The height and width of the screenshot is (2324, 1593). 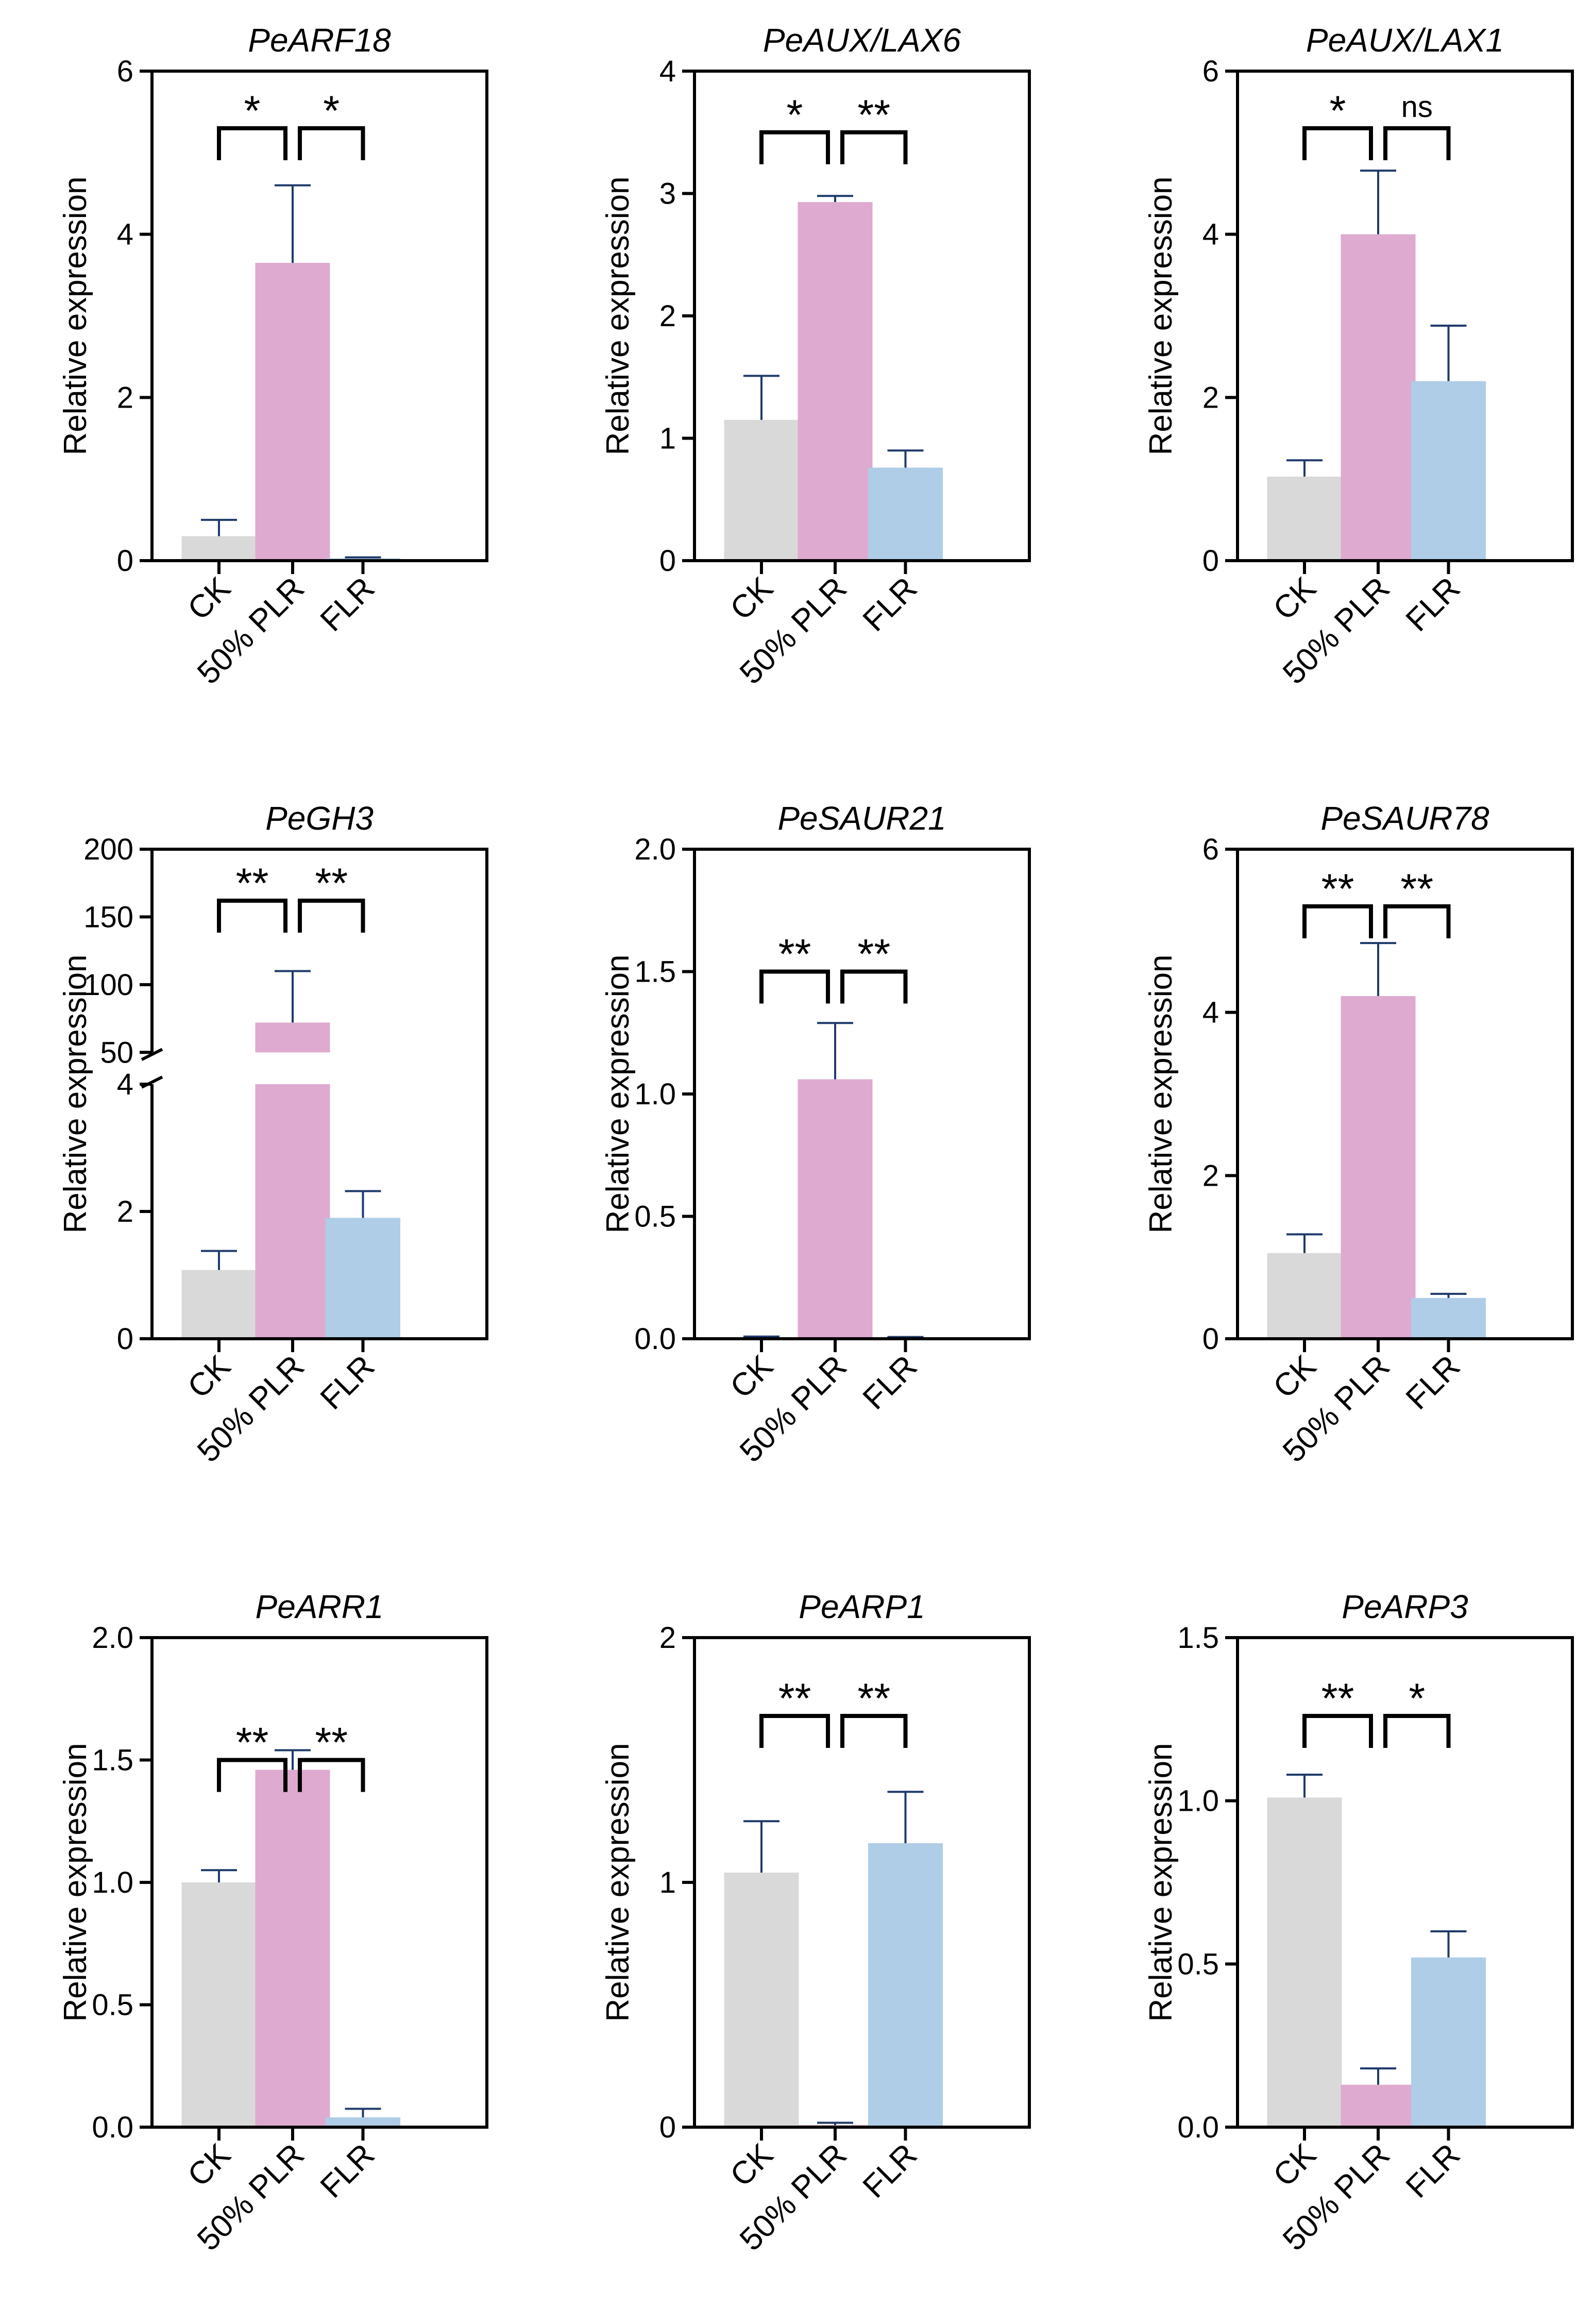 I want to click on axis-break-mark, so click(x=152, y=1054).